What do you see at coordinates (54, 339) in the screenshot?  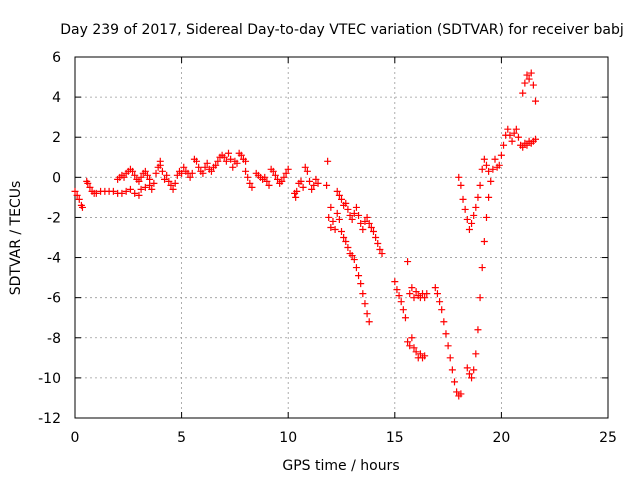 I see `y-tick-label: -8` at bounding box center [54, 339].